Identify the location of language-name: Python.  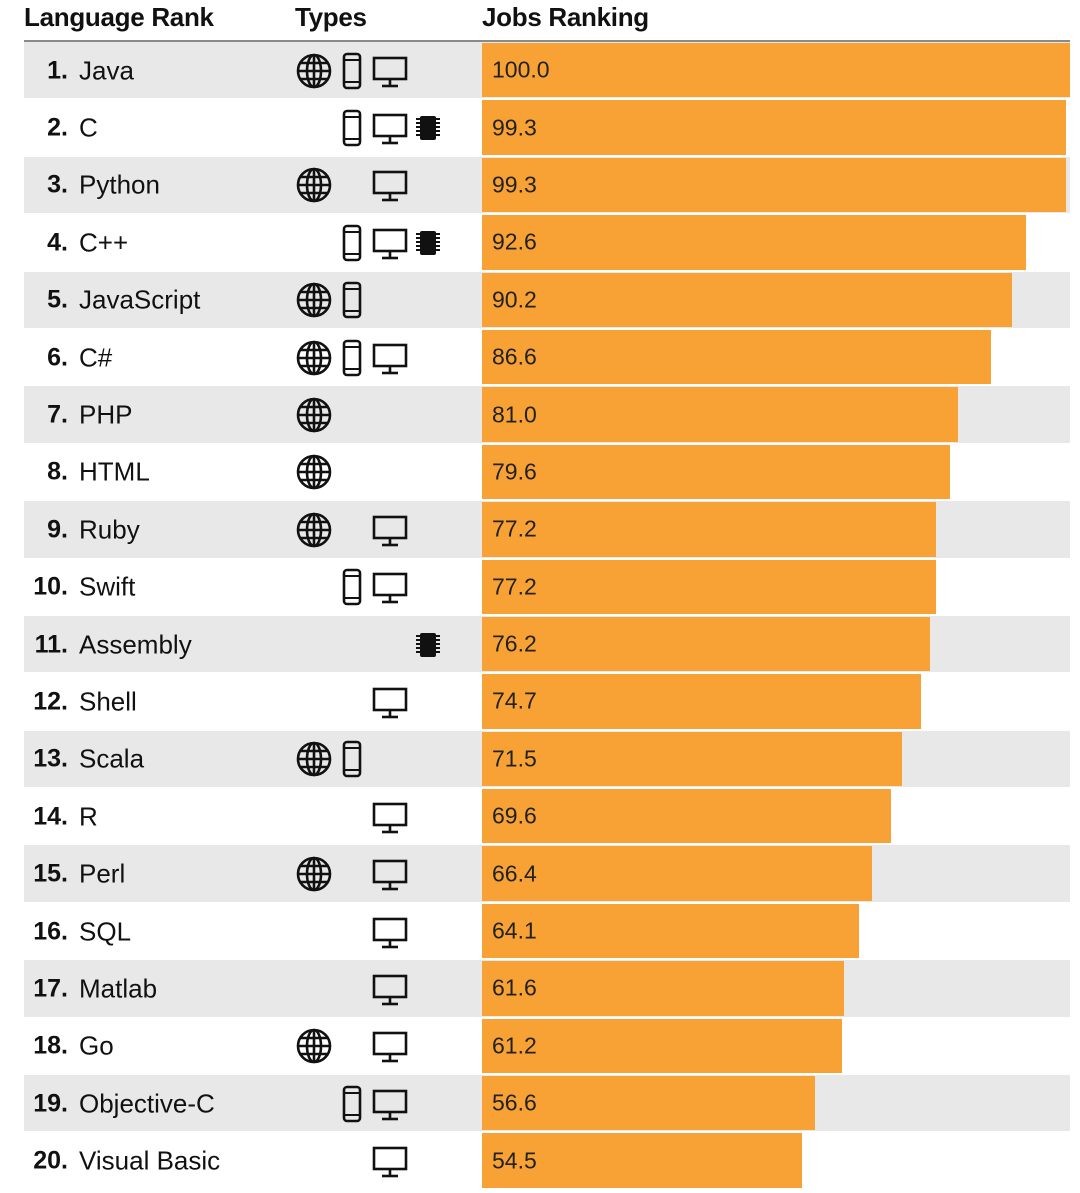
(119, 184).